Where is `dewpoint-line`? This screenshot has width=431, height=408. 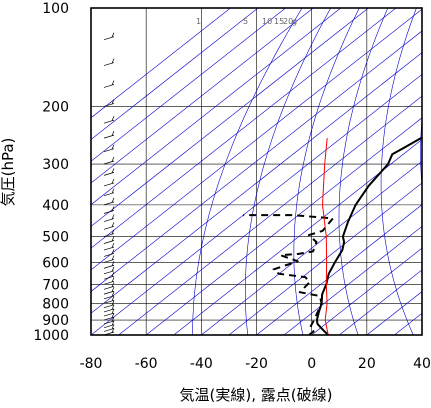
dewpoint-line is located at coordinates (288, 274).